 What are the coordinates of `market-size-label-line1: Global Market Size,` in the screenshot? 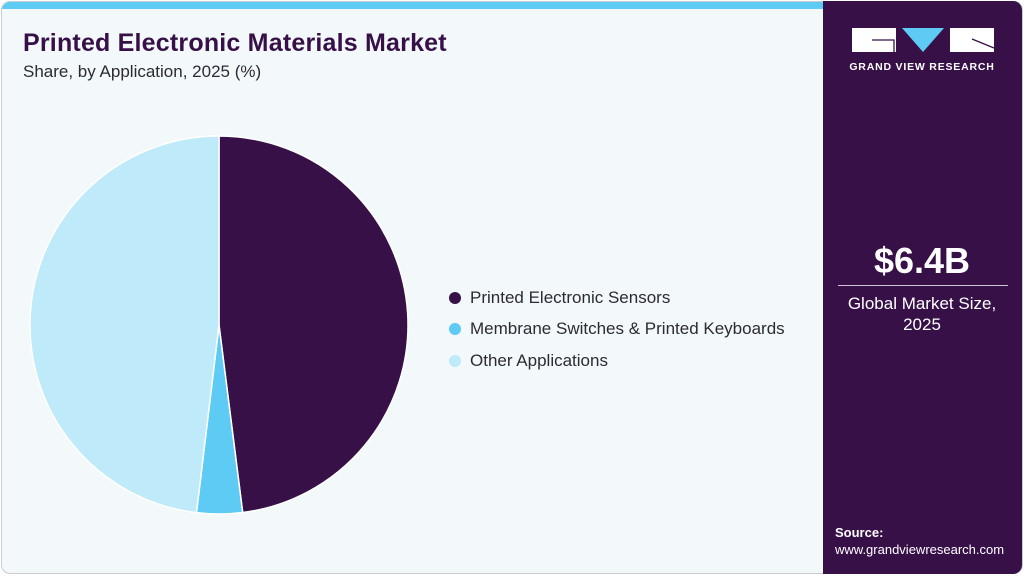 It's located at (922, 303).